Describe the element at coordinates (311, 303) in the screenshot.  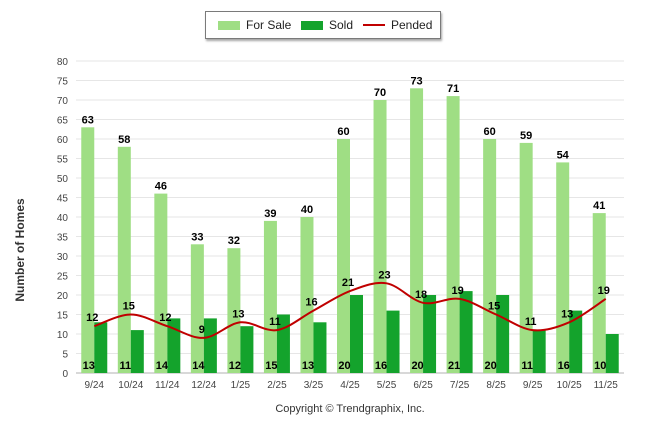
I see `pended-value-label: 16` at that location.